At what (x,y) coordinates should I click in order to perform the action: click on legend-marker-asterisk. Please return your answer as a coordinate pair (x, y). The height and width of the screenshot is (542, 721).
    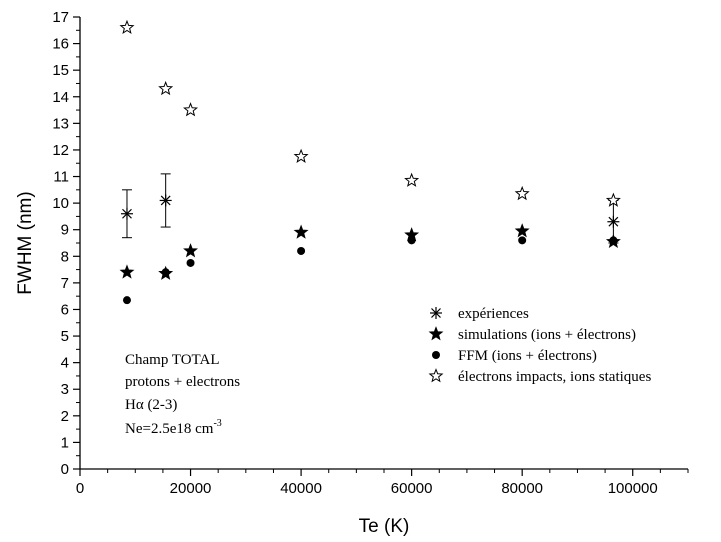
    Looking at the image, I should click on (436, 313).